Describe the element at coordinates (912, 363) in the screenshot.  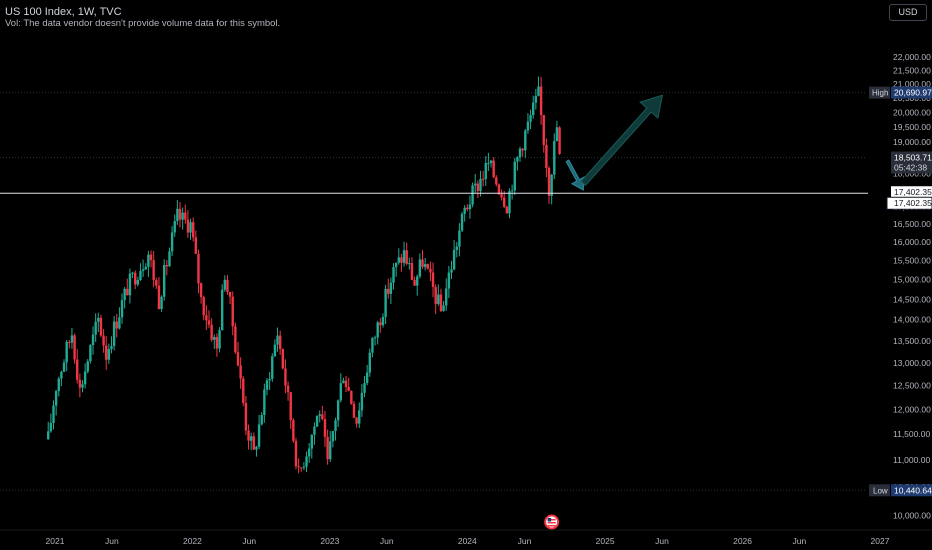
I see `price-tick-label: 13,000.00` at that location.